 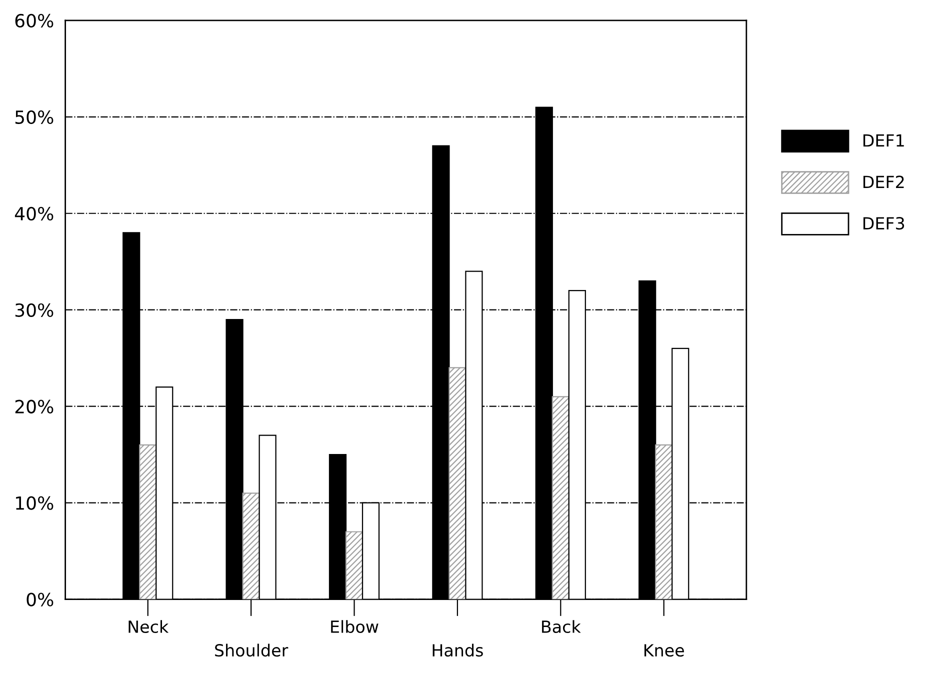 I want to click on x-tick-label: Elbow, so click(x=354, y=627).